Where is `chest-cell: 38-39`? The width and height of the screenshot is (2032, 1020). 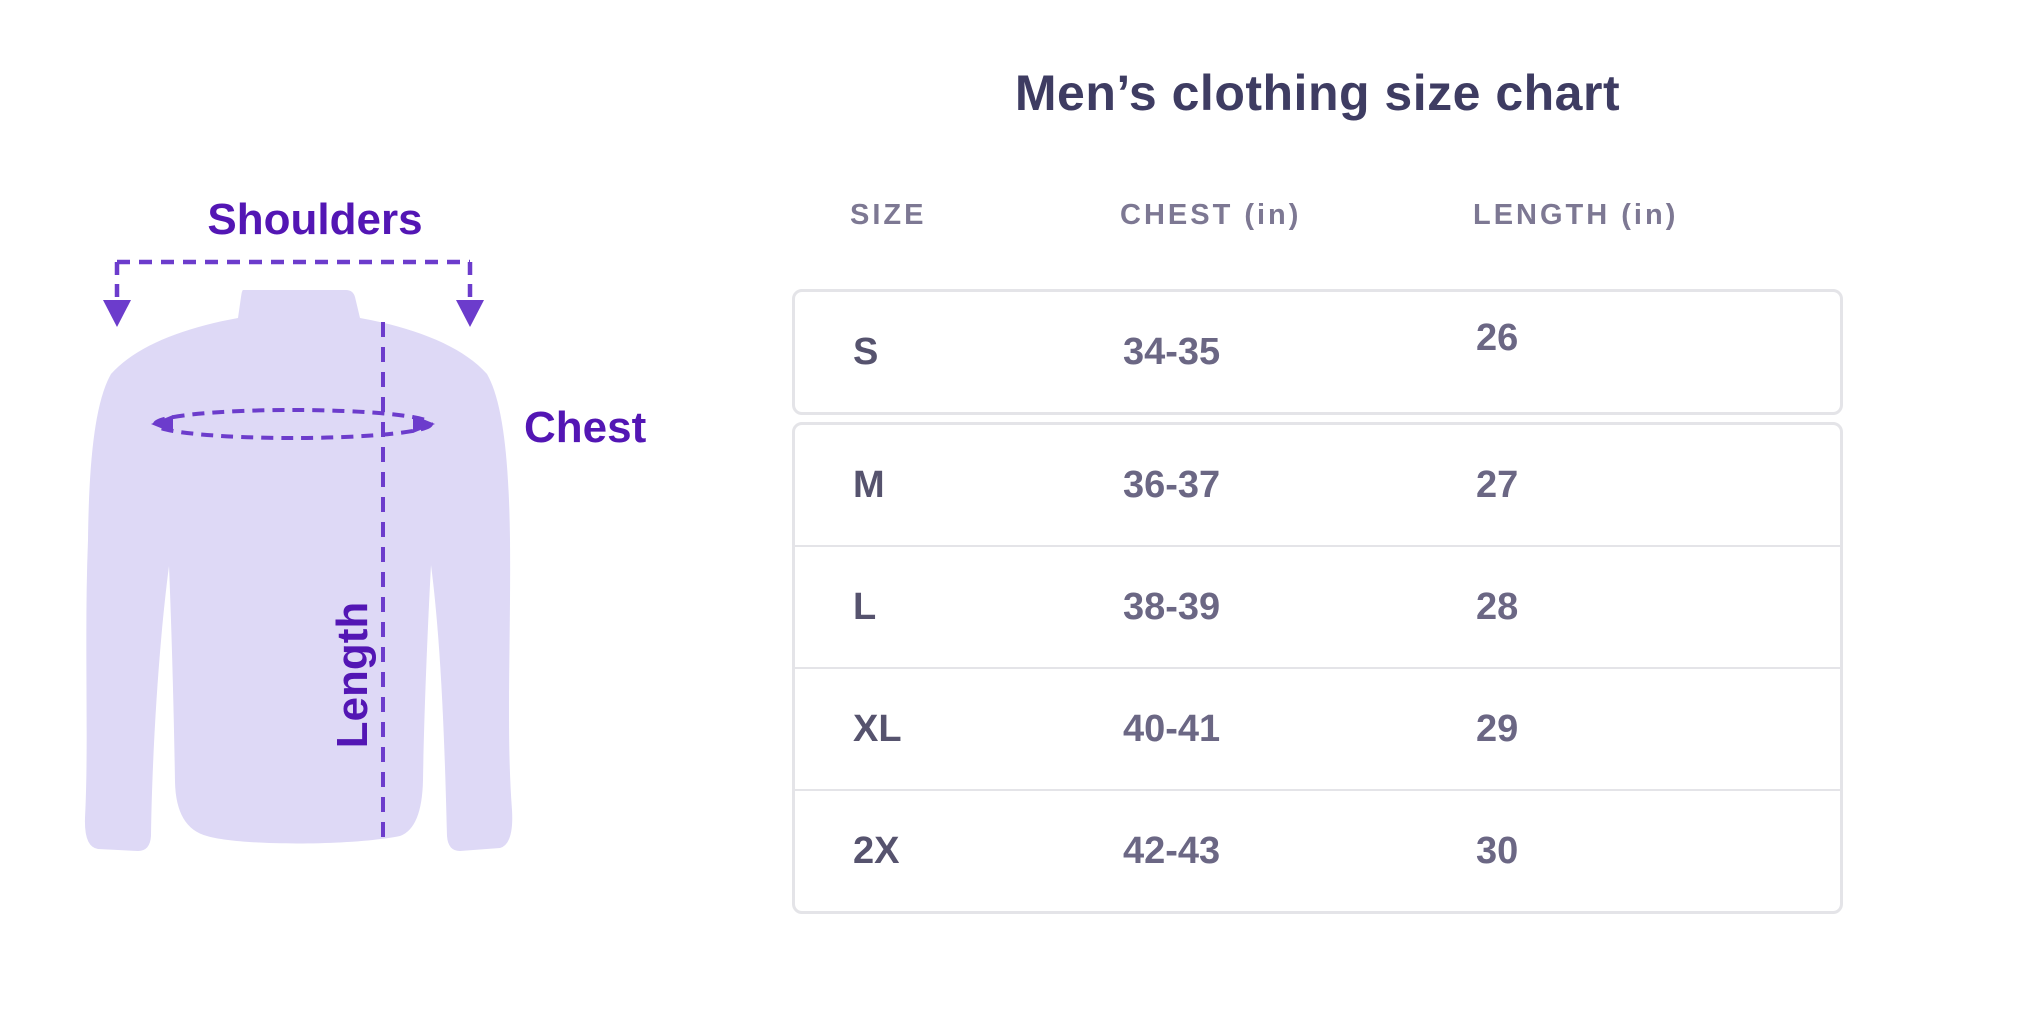 chest-cell: 38-39 is located at coordinates (1172, 606).